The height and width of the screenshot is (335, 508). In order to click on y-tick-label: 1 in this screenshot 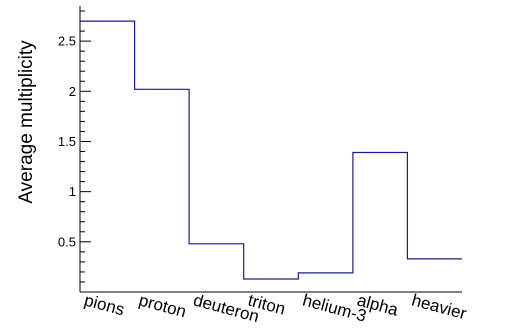, I will do `click(72, 191)`.